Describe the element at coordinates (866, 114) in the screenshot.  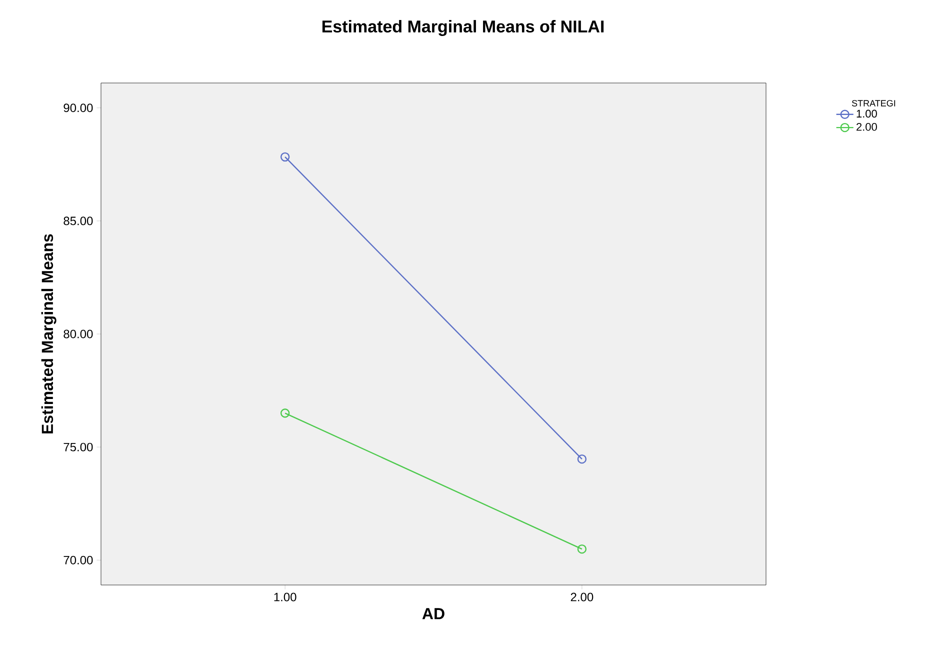
I see `legend-label: 1.00` at that location.